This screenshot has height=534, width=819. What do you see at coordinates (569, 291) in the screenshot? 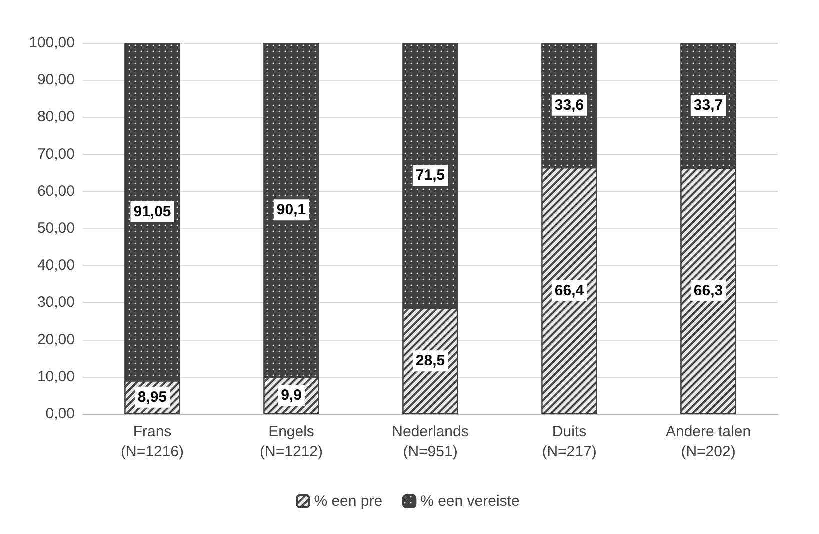
I see `data-label: 66,4` at bounding box center [569, 291].